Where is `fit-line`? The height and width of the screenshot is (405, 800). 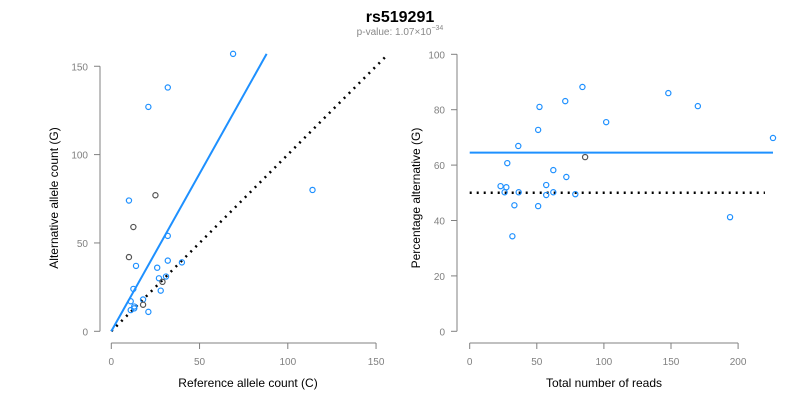 fit-line is located at coordinates (189, 192).